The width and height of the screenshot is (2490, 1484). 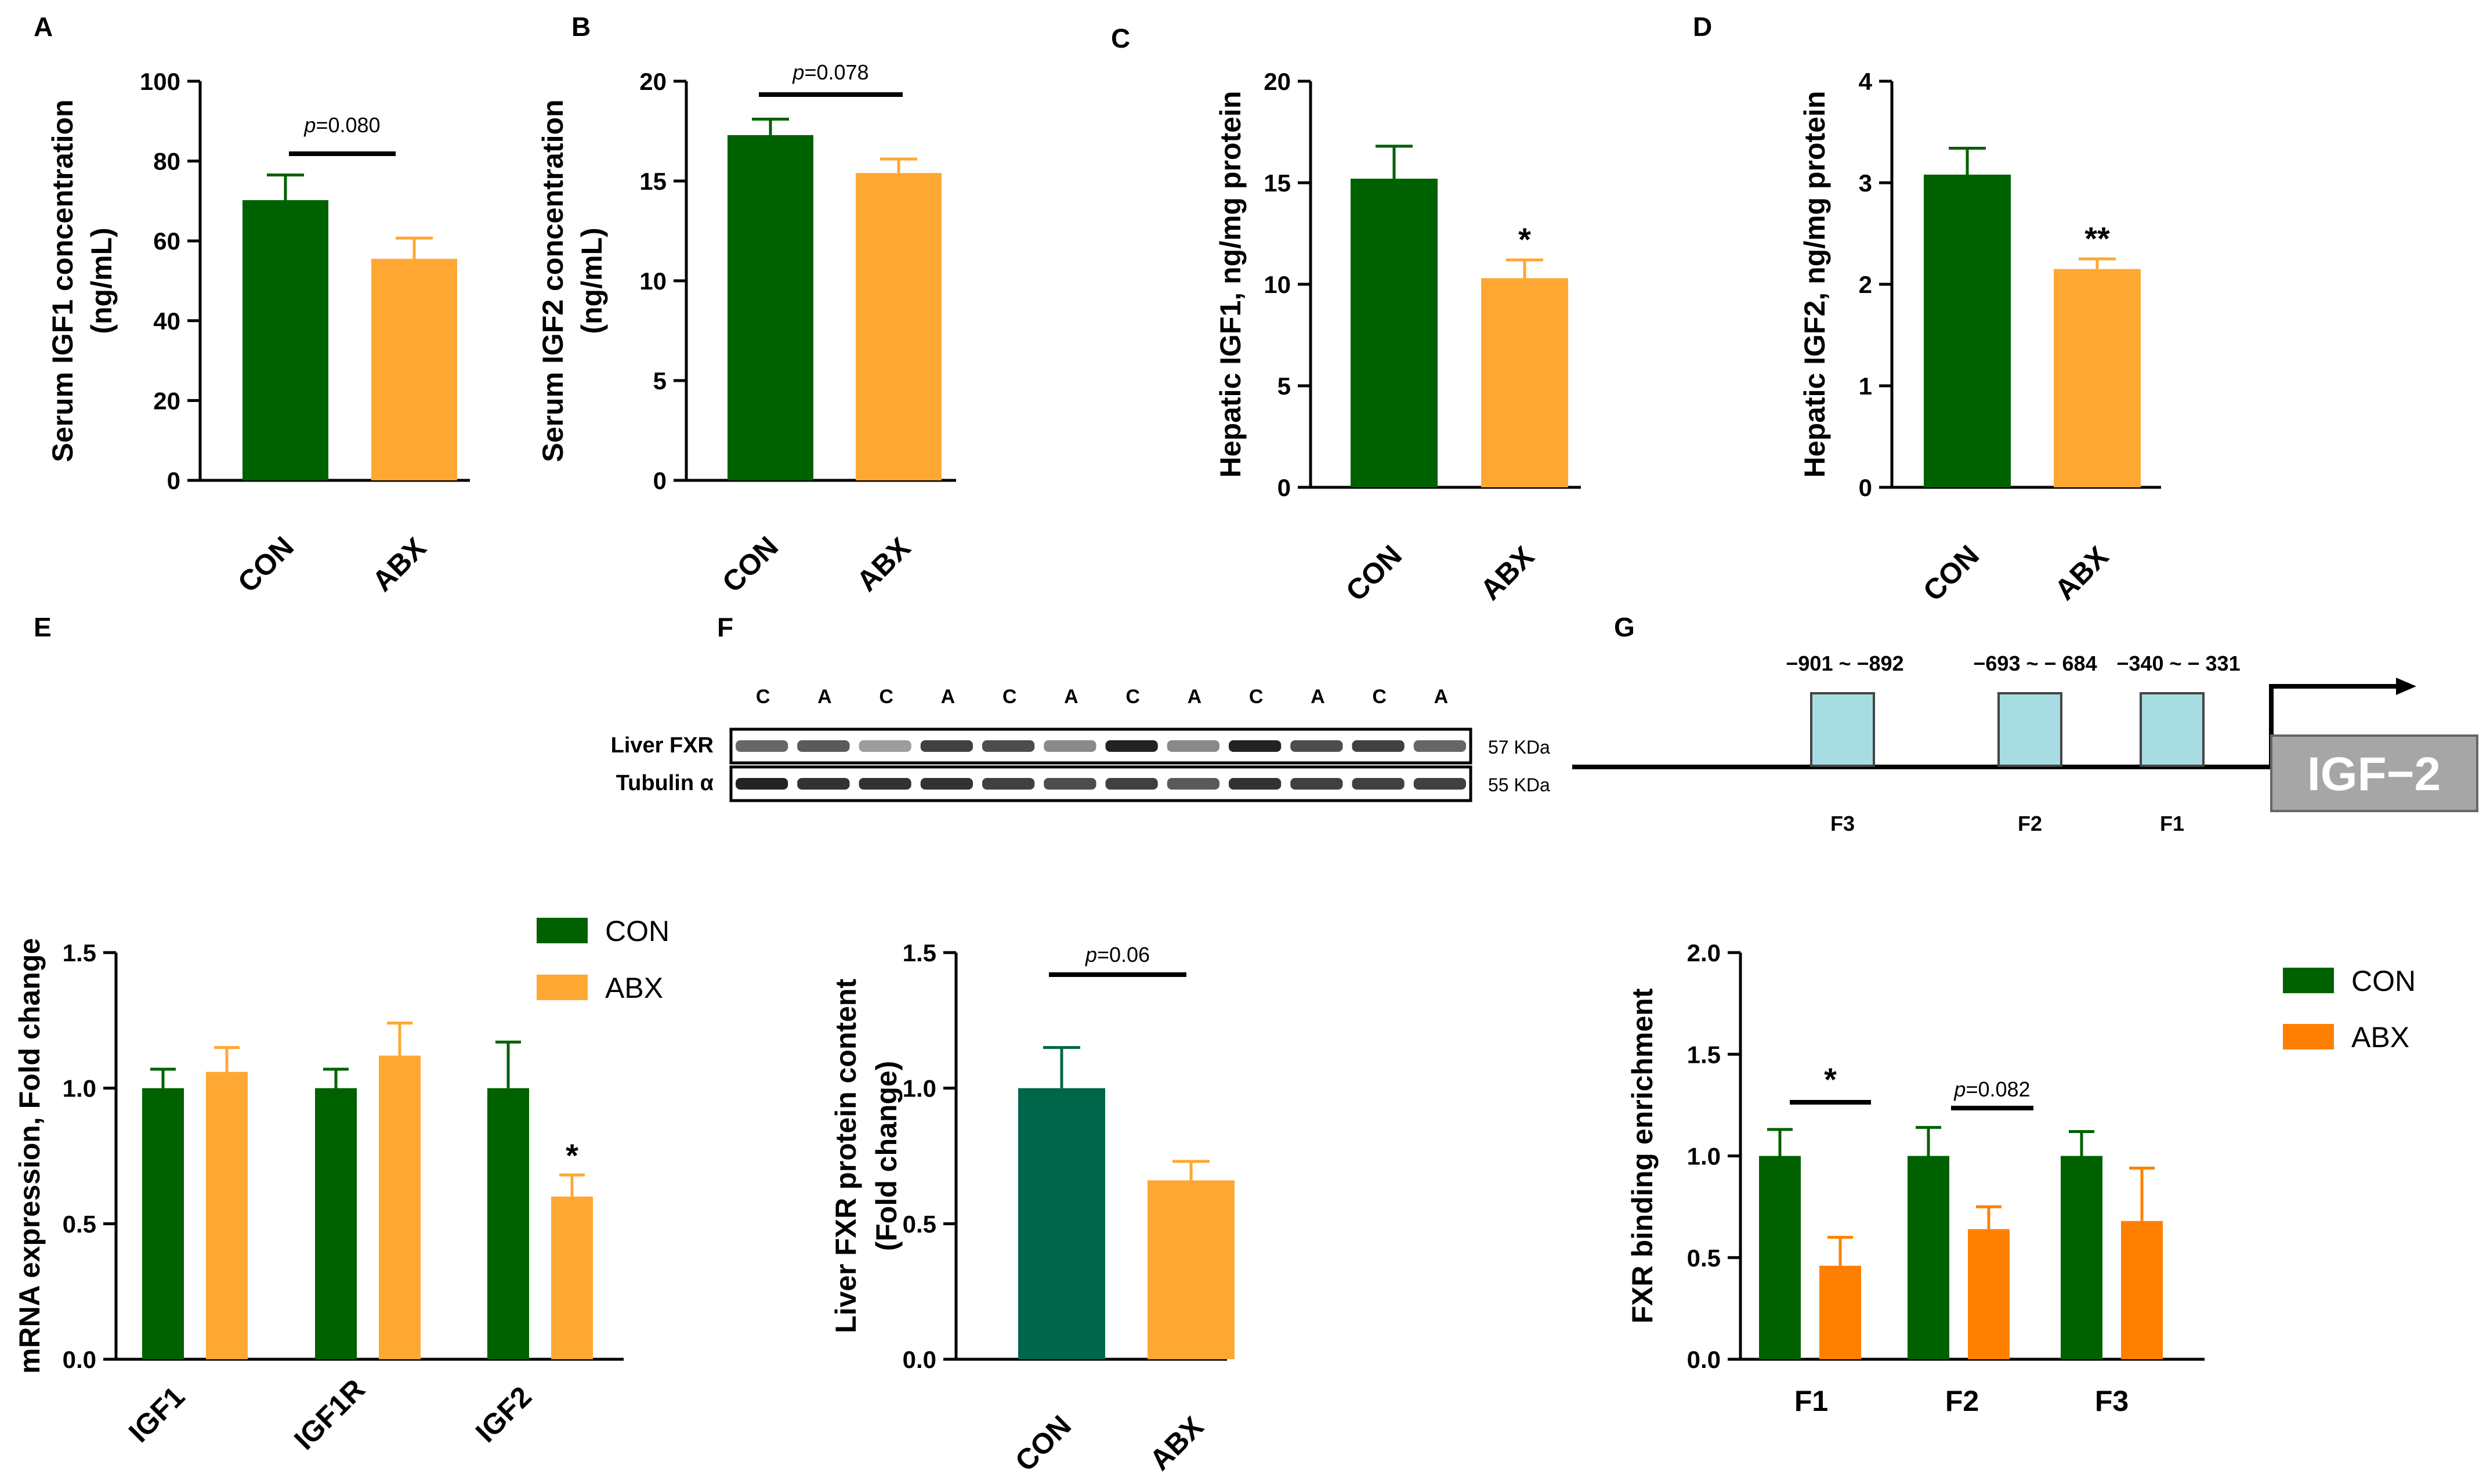 What do you see at coordinates (166, 321) in the screenshot?
I see `y-tick-label-A-2: 40` at bounding box center [166, 321].